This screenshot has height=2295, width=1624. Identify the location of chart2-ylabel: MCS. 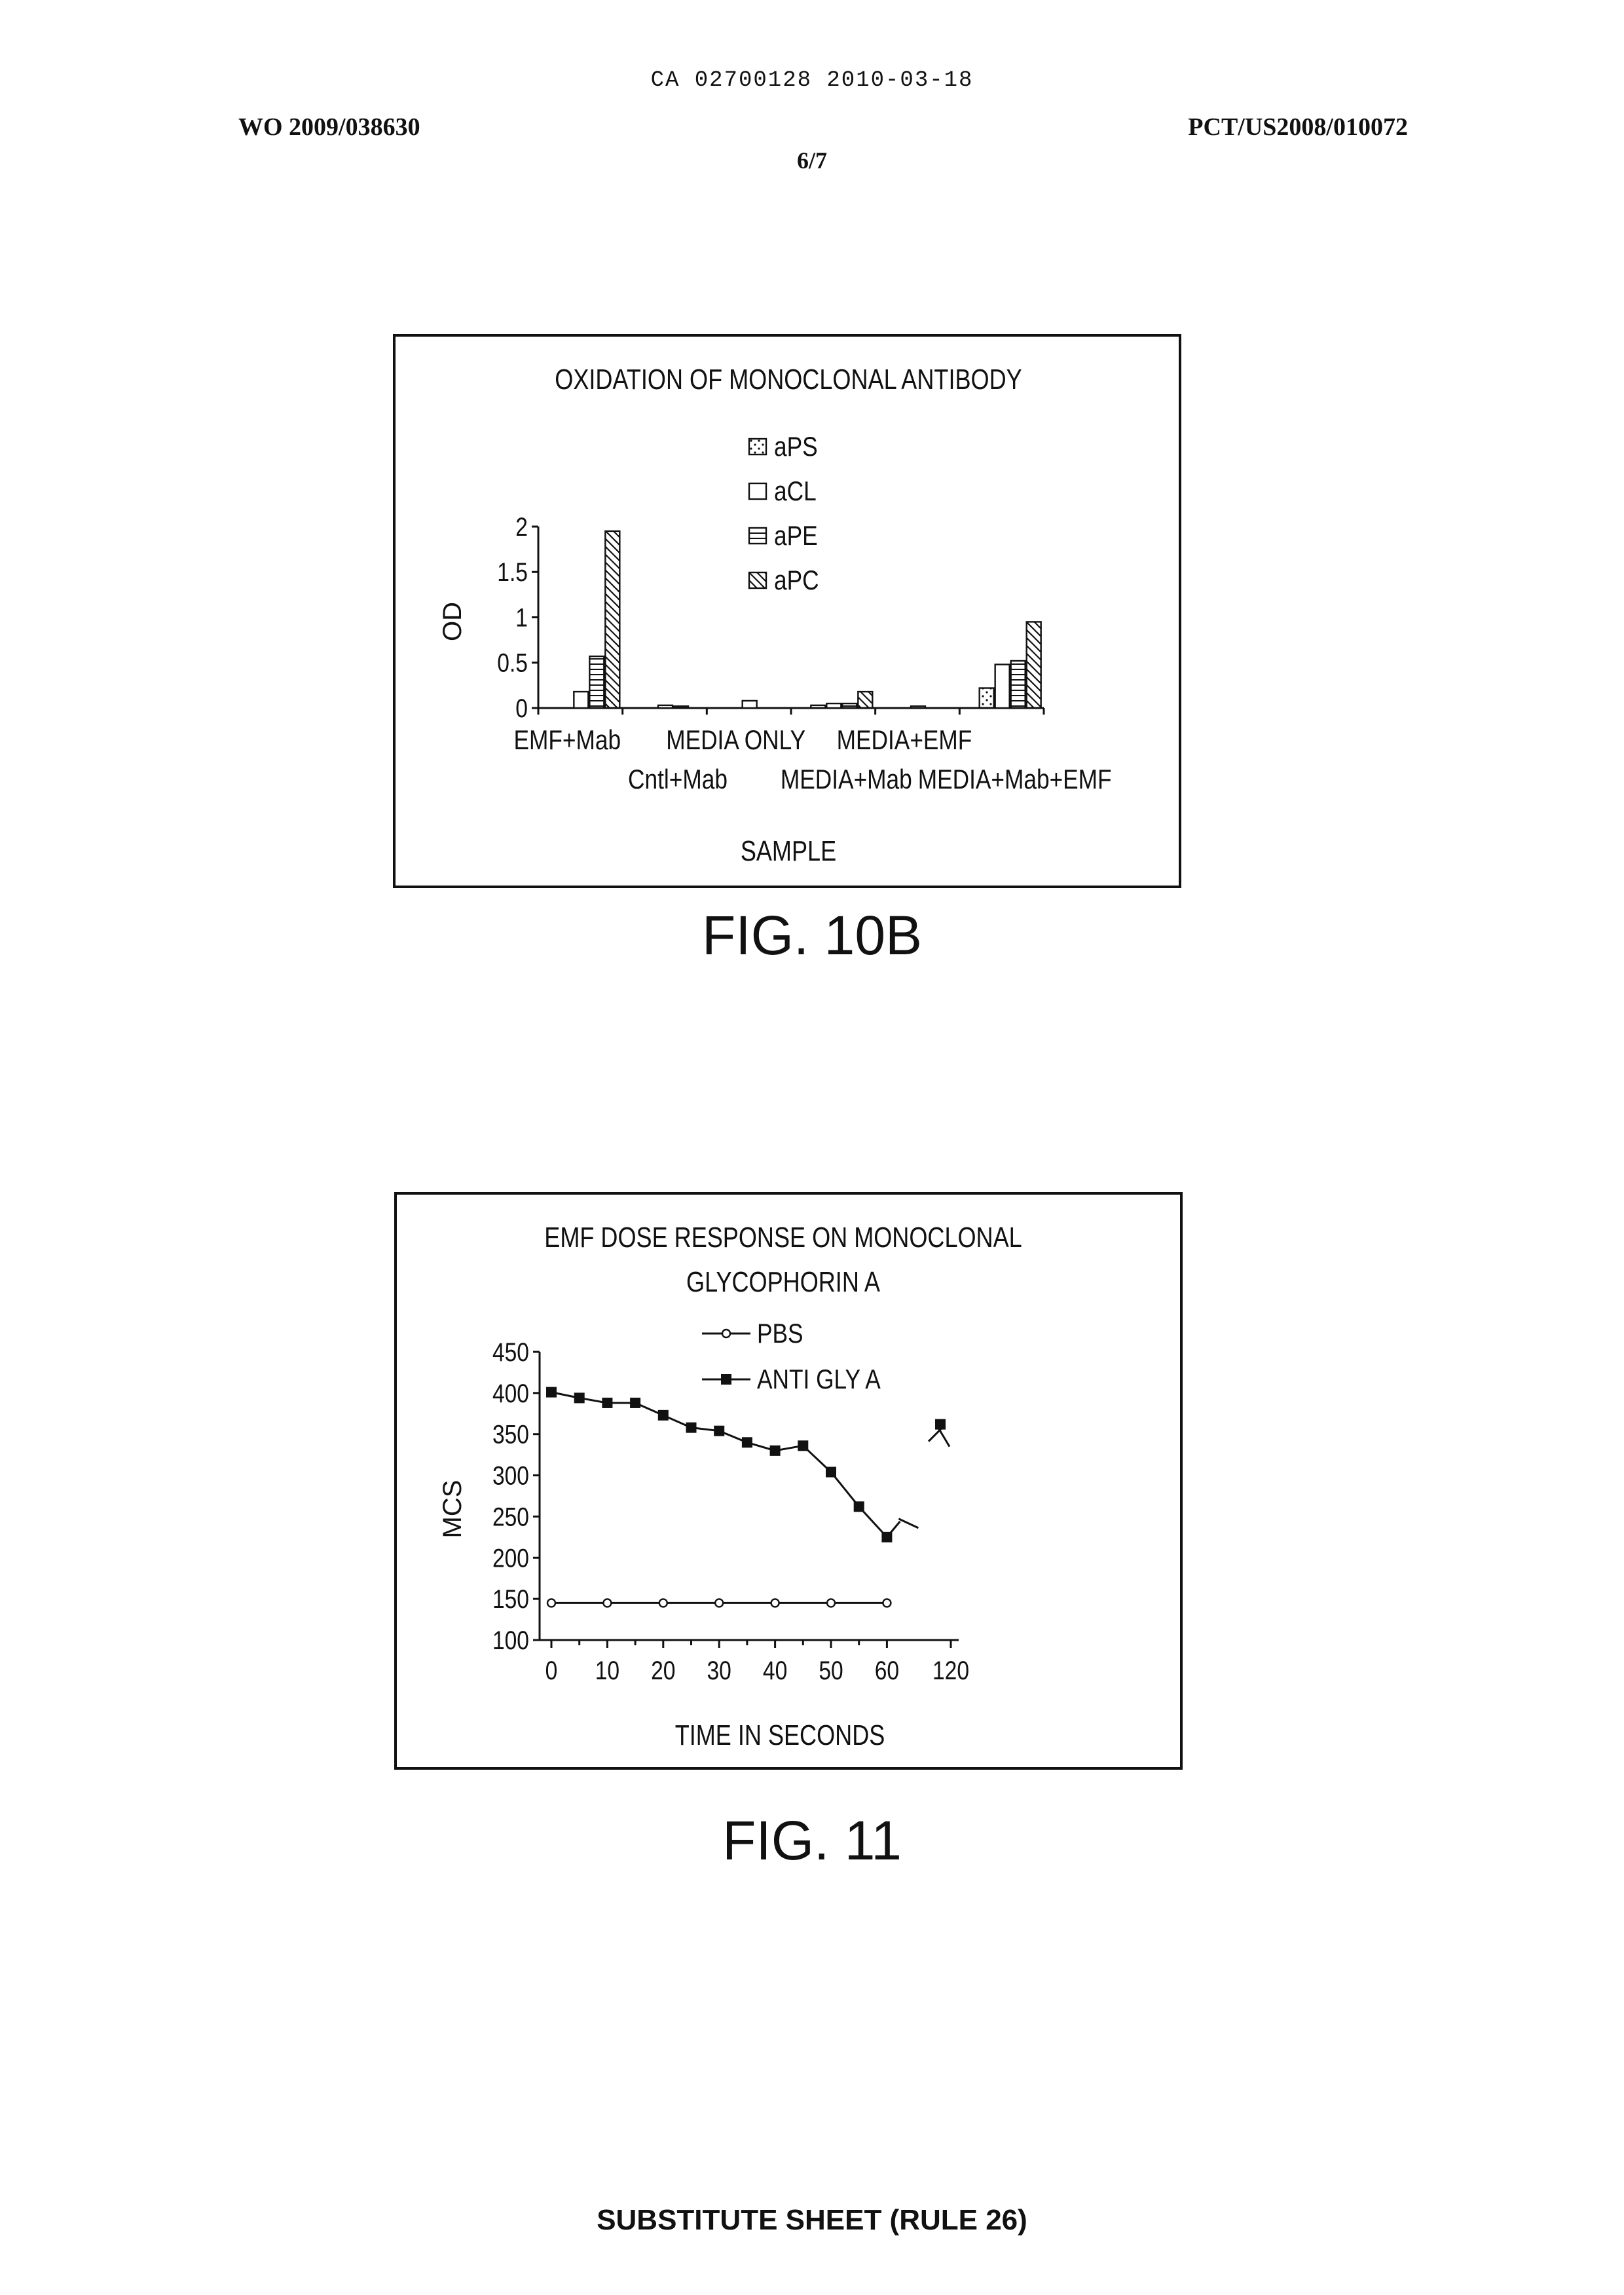
(452, 1509).